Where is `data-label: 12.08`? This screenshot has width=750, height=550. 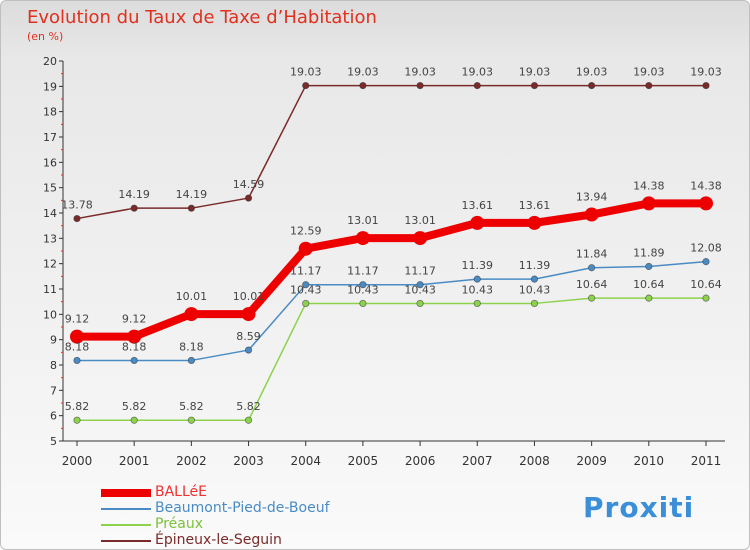 data-label: 12.08 is located at coordinates (706, 248).